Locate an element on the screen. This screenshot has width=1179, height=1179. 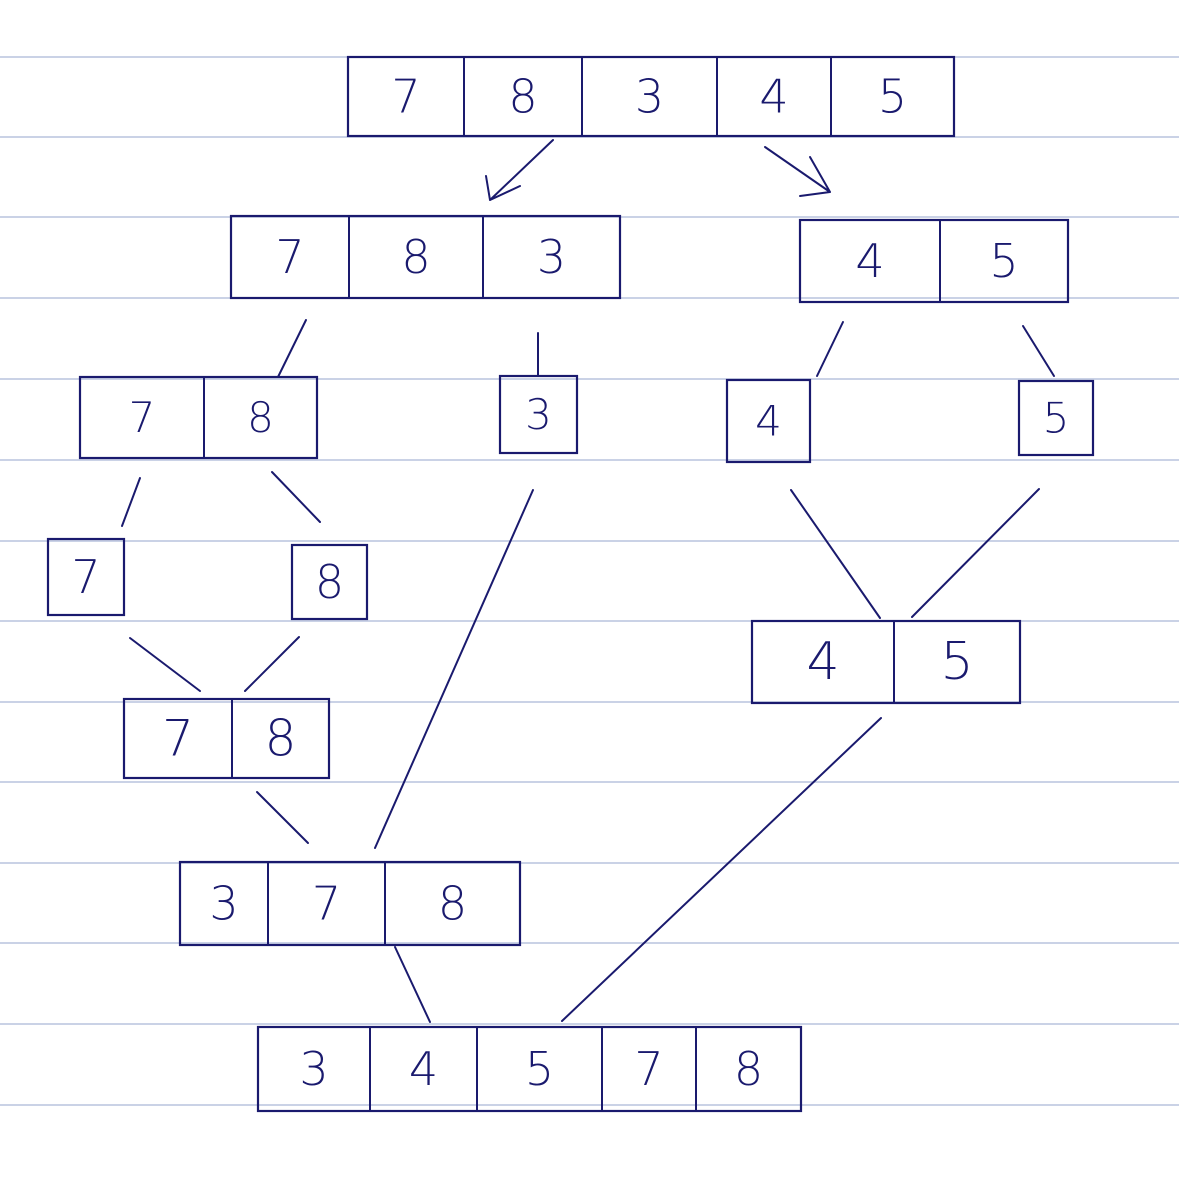
array-box-r5: 3 7 8 is located at coordinates (350, 903).